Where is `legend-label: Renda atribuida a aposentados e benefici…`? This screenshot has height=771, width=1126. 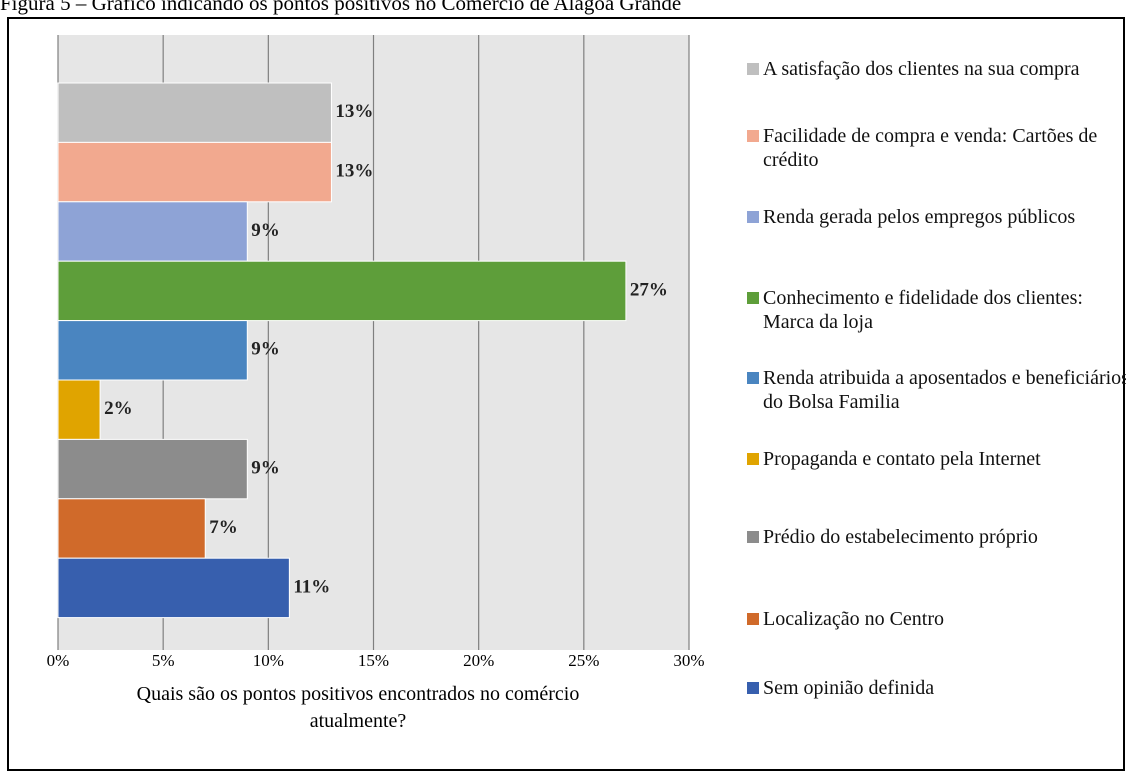 legend-label: Renda atribuida a aposentados e benefici… is located at coordinates (944, 390).